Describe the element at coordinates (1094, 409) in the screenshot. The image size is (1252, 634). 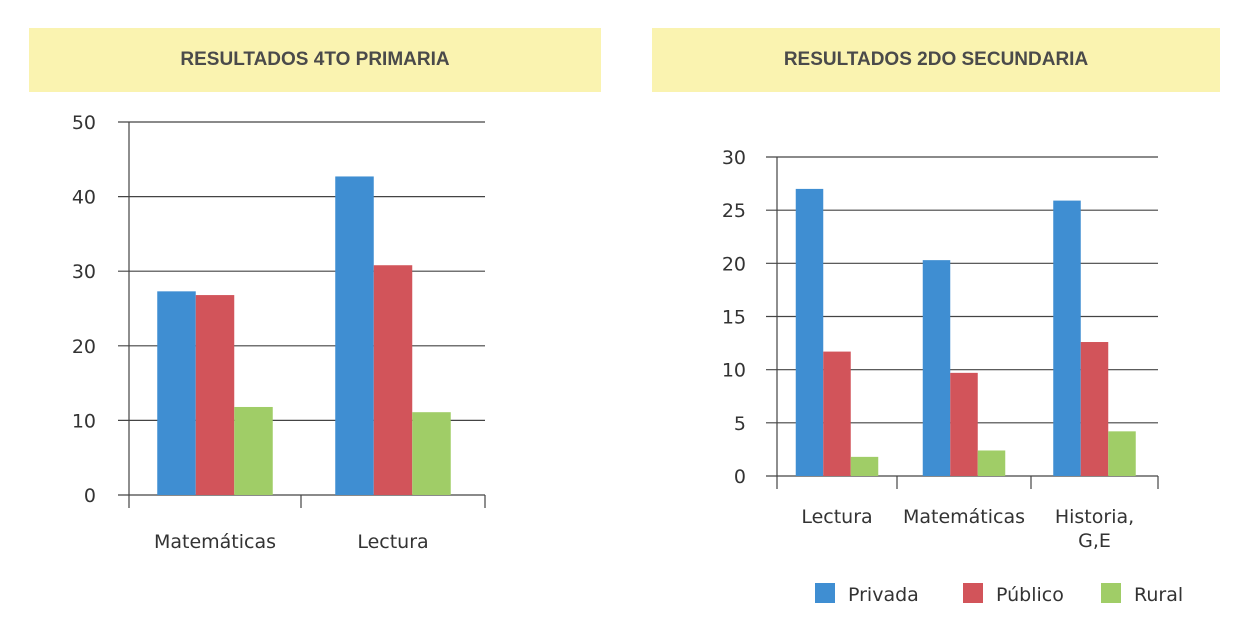
I see `chart2-bar-público-3` at that location.